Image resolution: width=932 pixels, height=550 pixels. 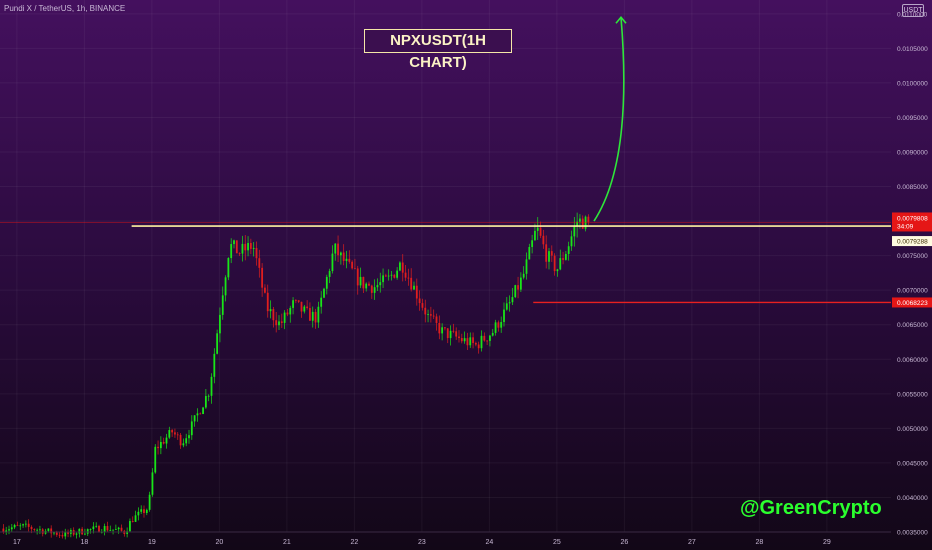 I want to click on current-price-label: 0.0079808, so click(x=912, y=218).